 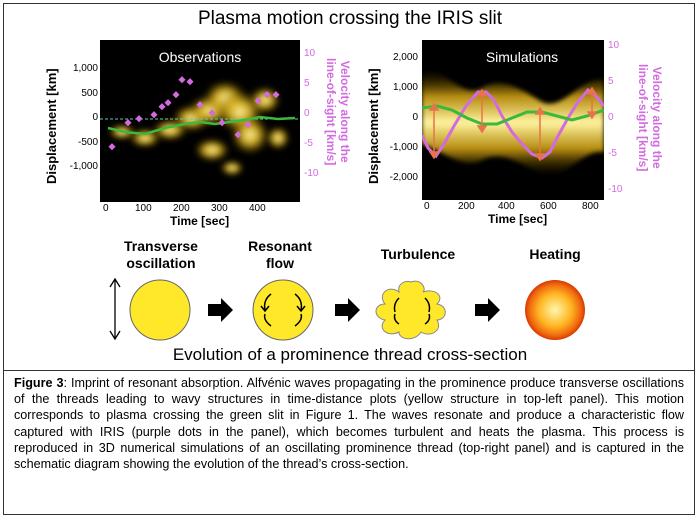 I want to click on simulation-wavy-band, so click(x=513, y=122).